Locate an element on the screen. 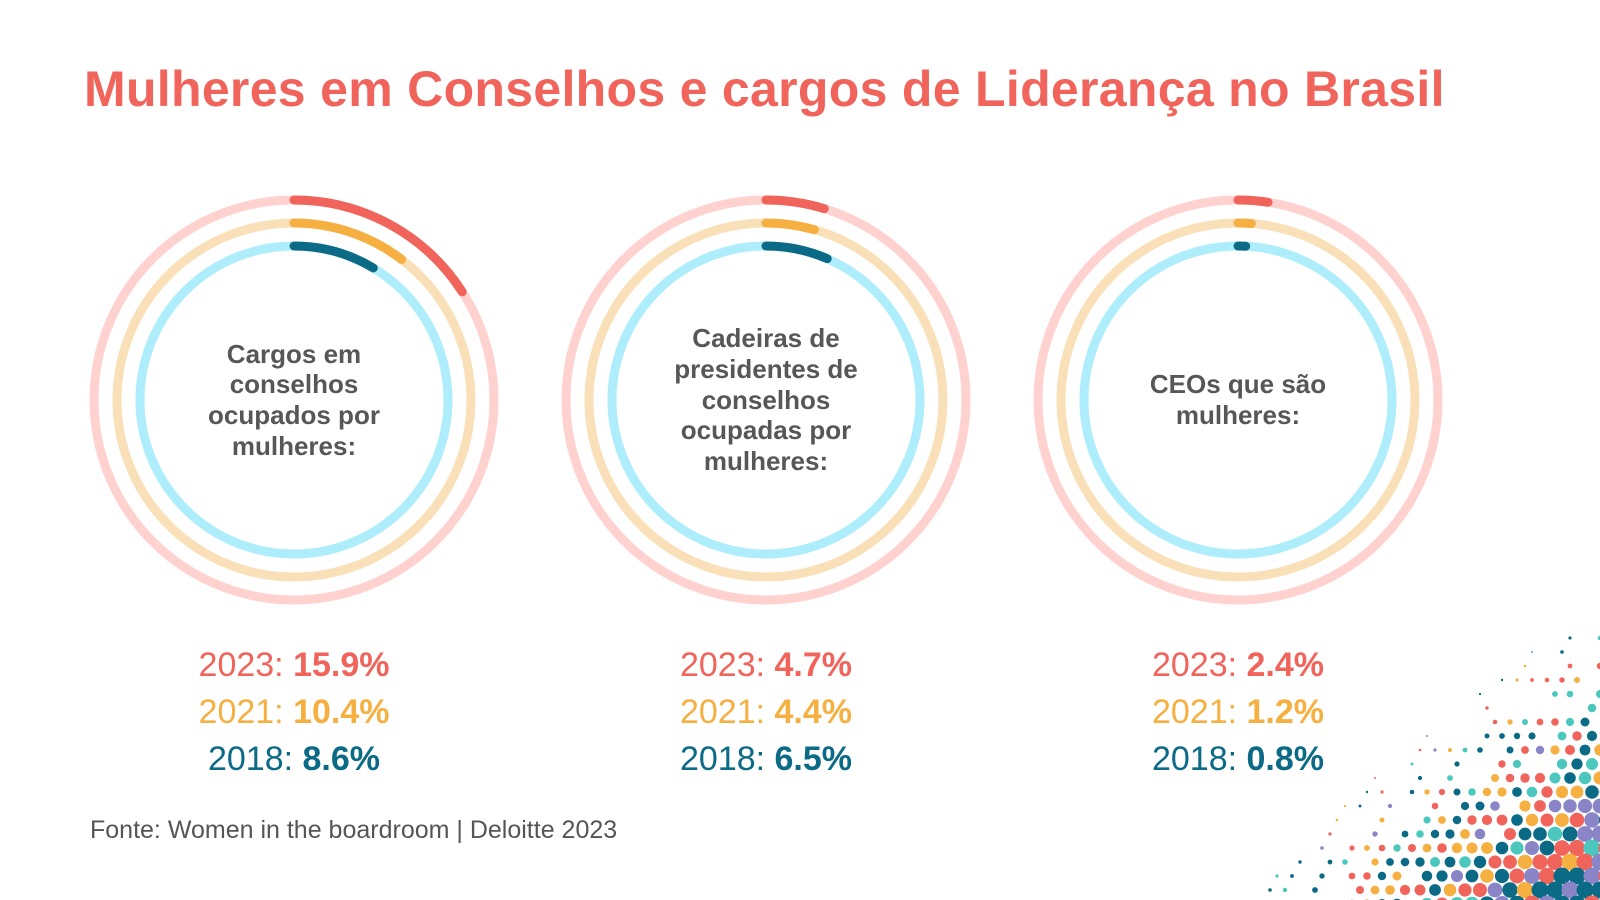 The image size is (1600, 900). legend-value: 15.9% is located at coordinates (341, 665).